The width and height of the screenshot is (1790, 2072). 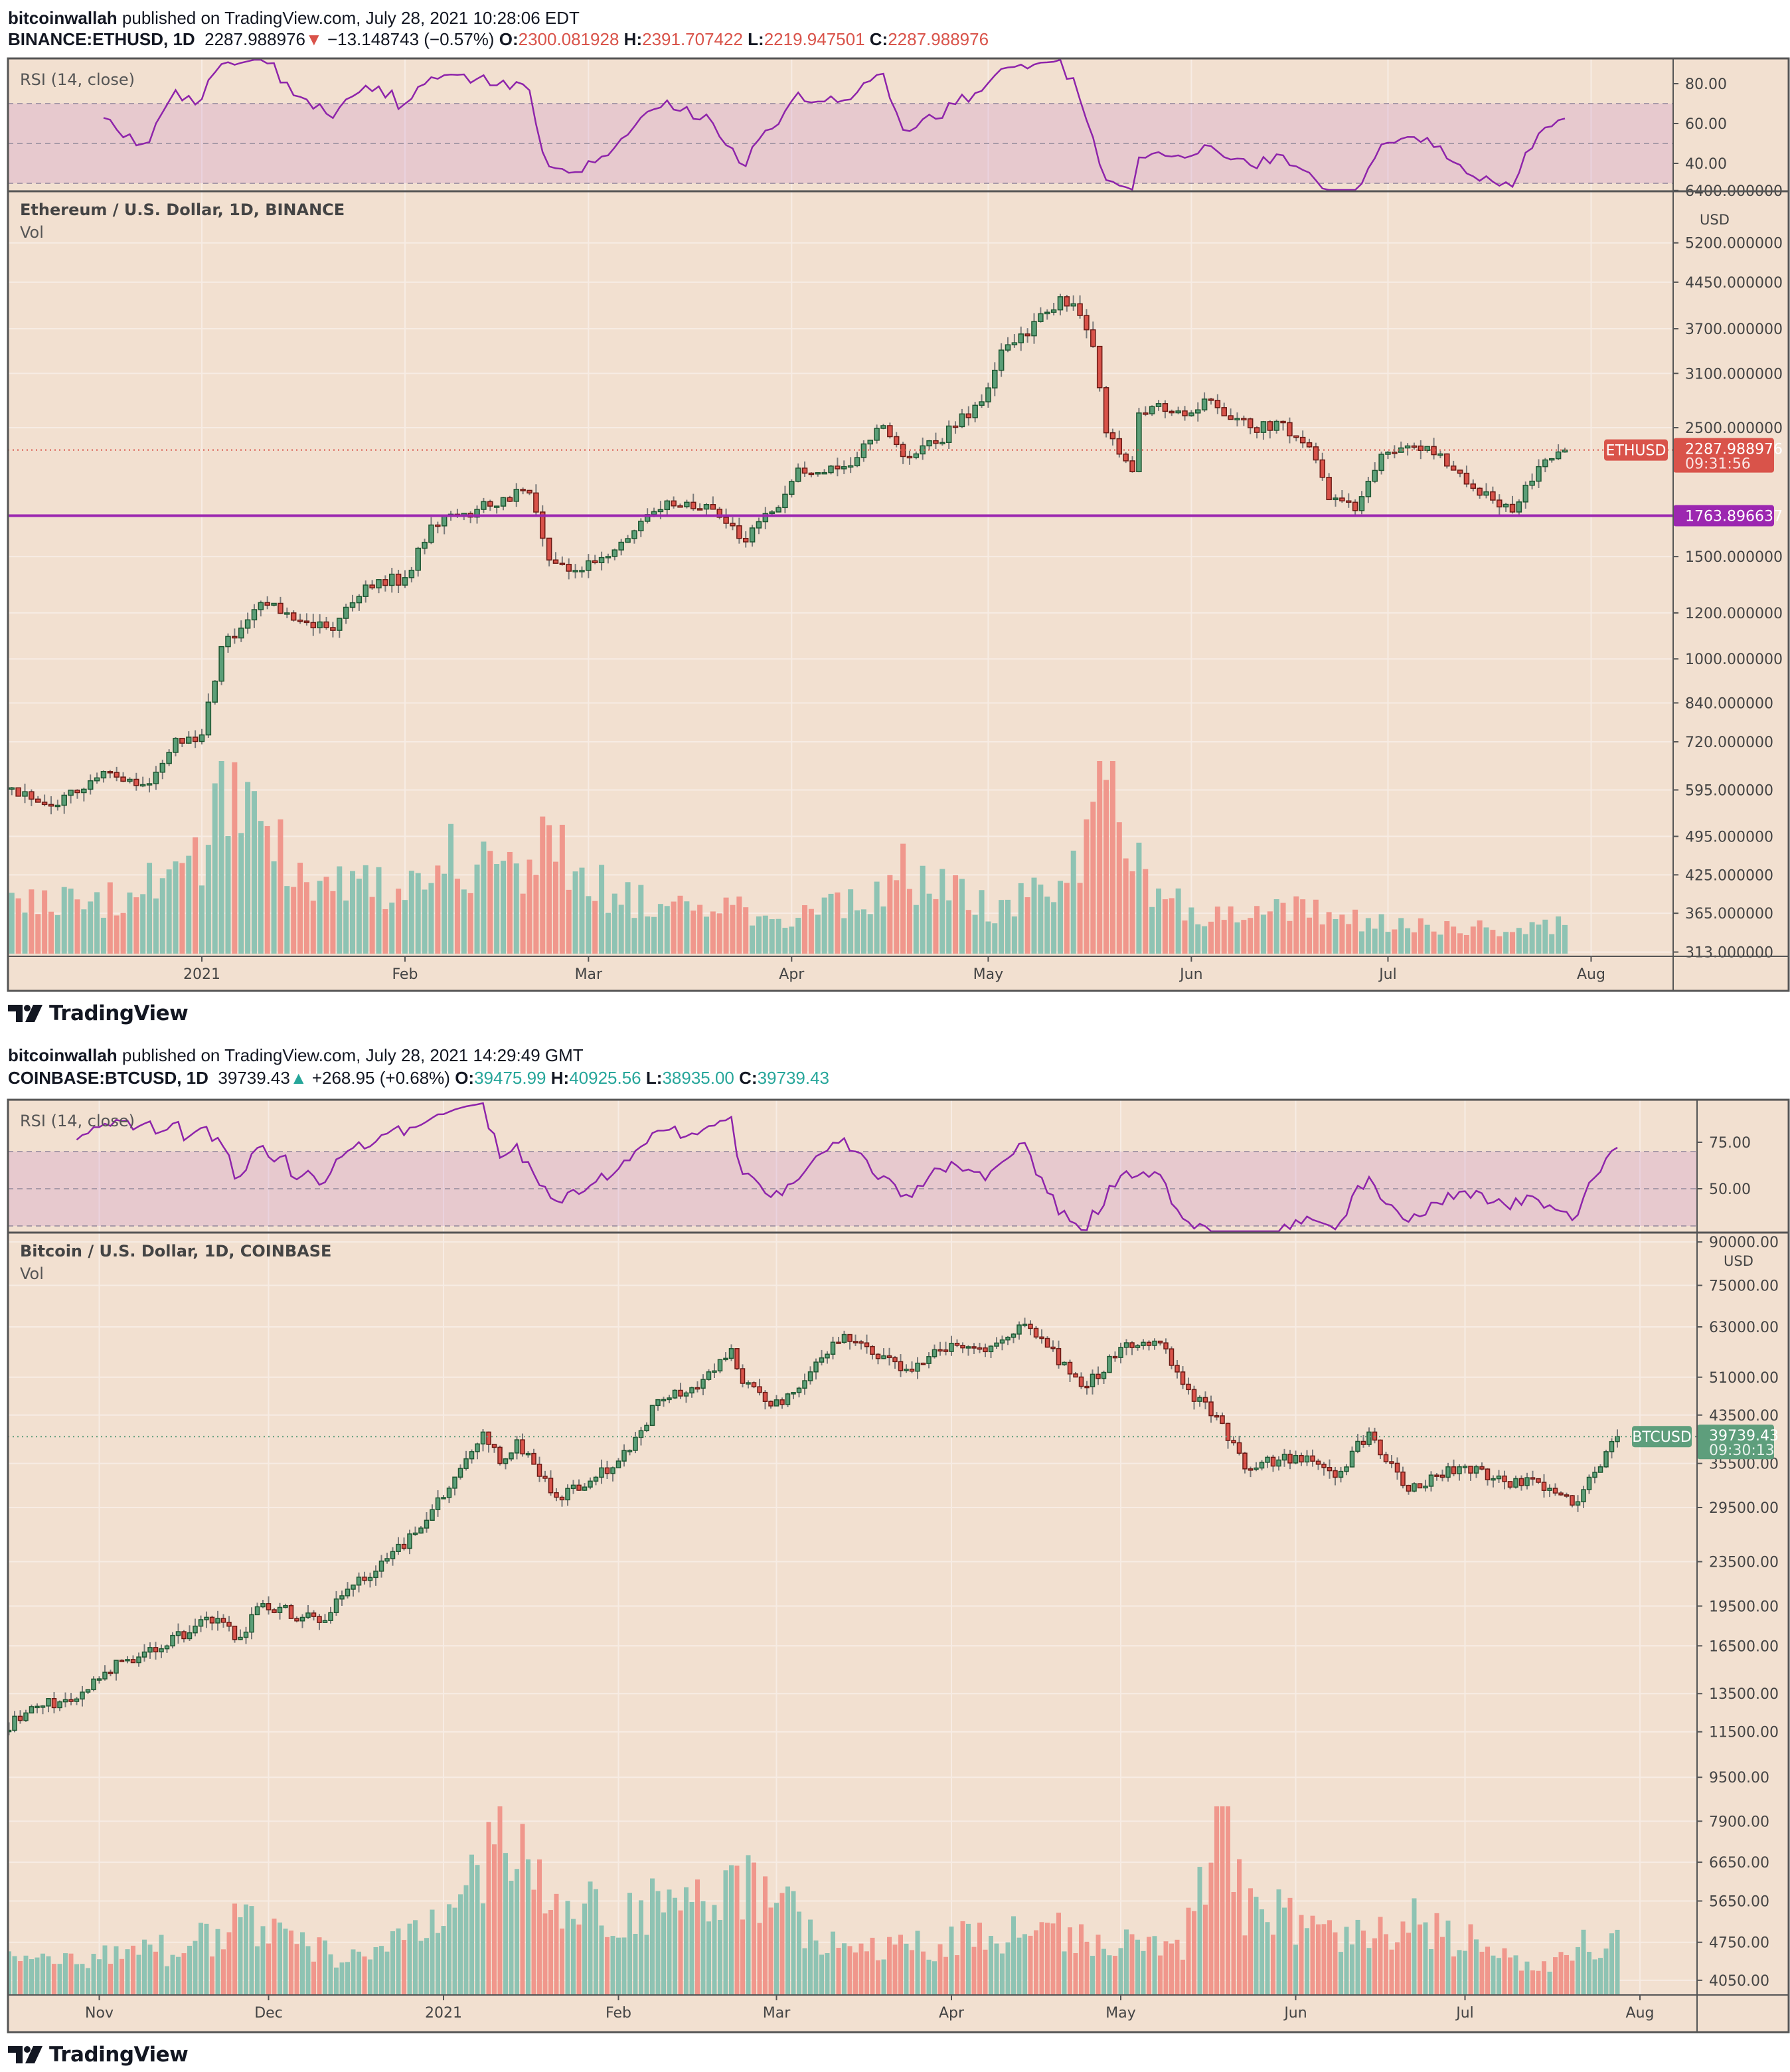 What do you see at coordinates (693, 39) in the screenshot?
I see `high-value: 2391.707422` at bounding box center [693, 39].